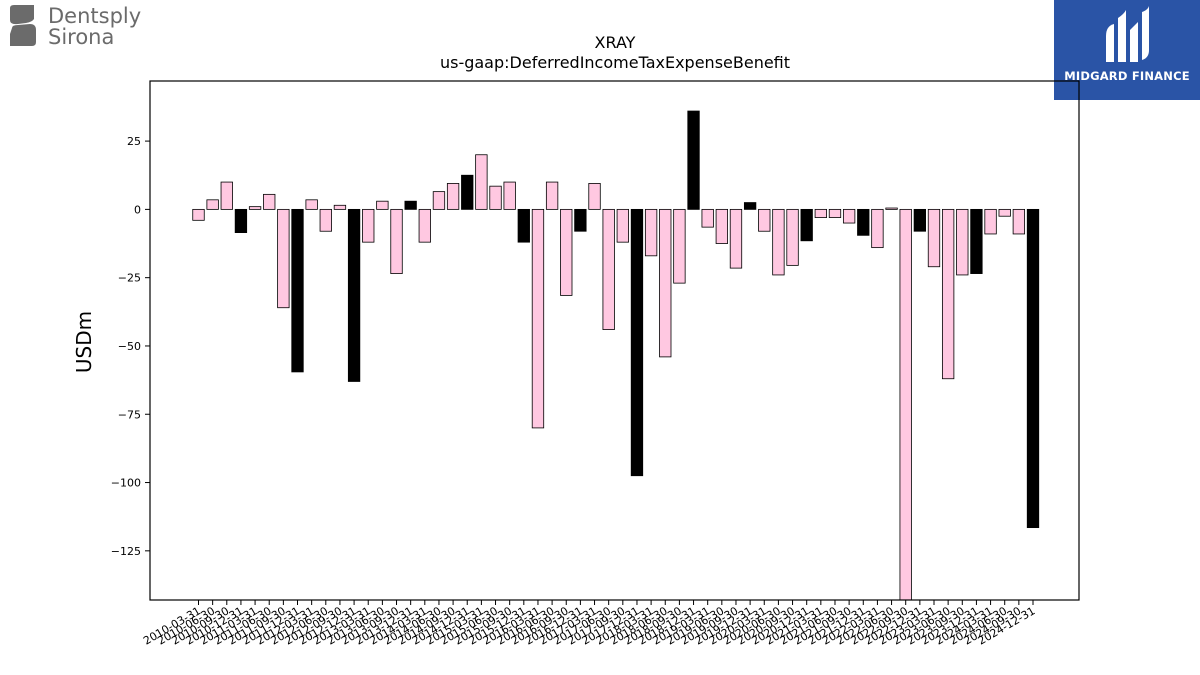 This screenshot has width=1200, height=675. What do you see at coordinates (126, 483) in the screenshot?
I see `y-tick-label: −100` at bounding box center [126, 483].